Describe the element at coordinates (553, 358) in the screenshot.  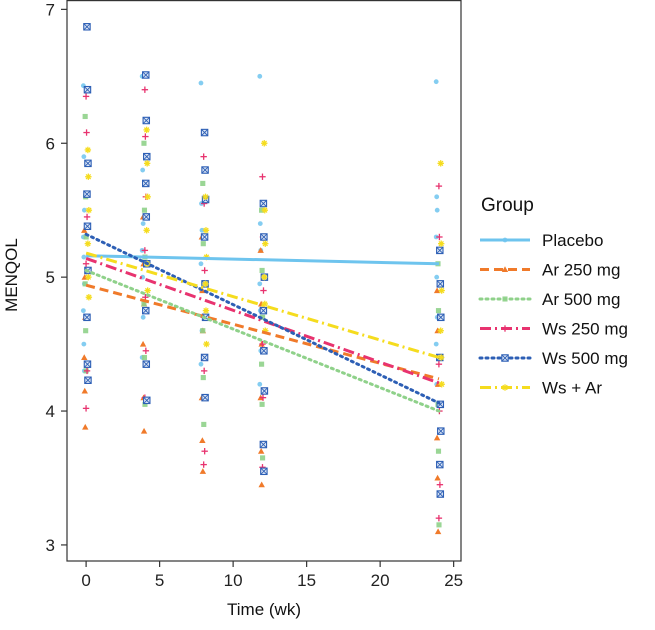
I see `legend-item: Ws 500 mg` at that location.